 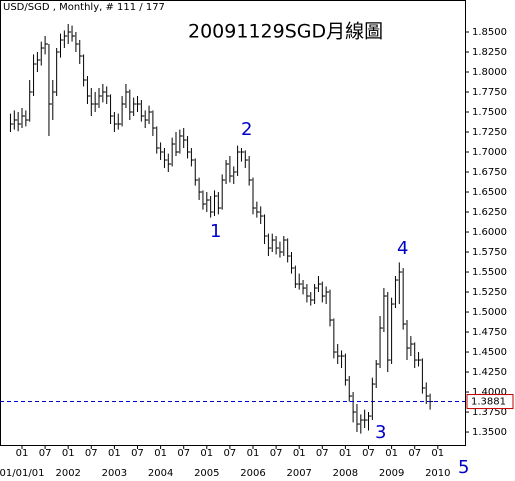 I want to click on y-tick-label: 1.5250, so click(x=489, y=292).